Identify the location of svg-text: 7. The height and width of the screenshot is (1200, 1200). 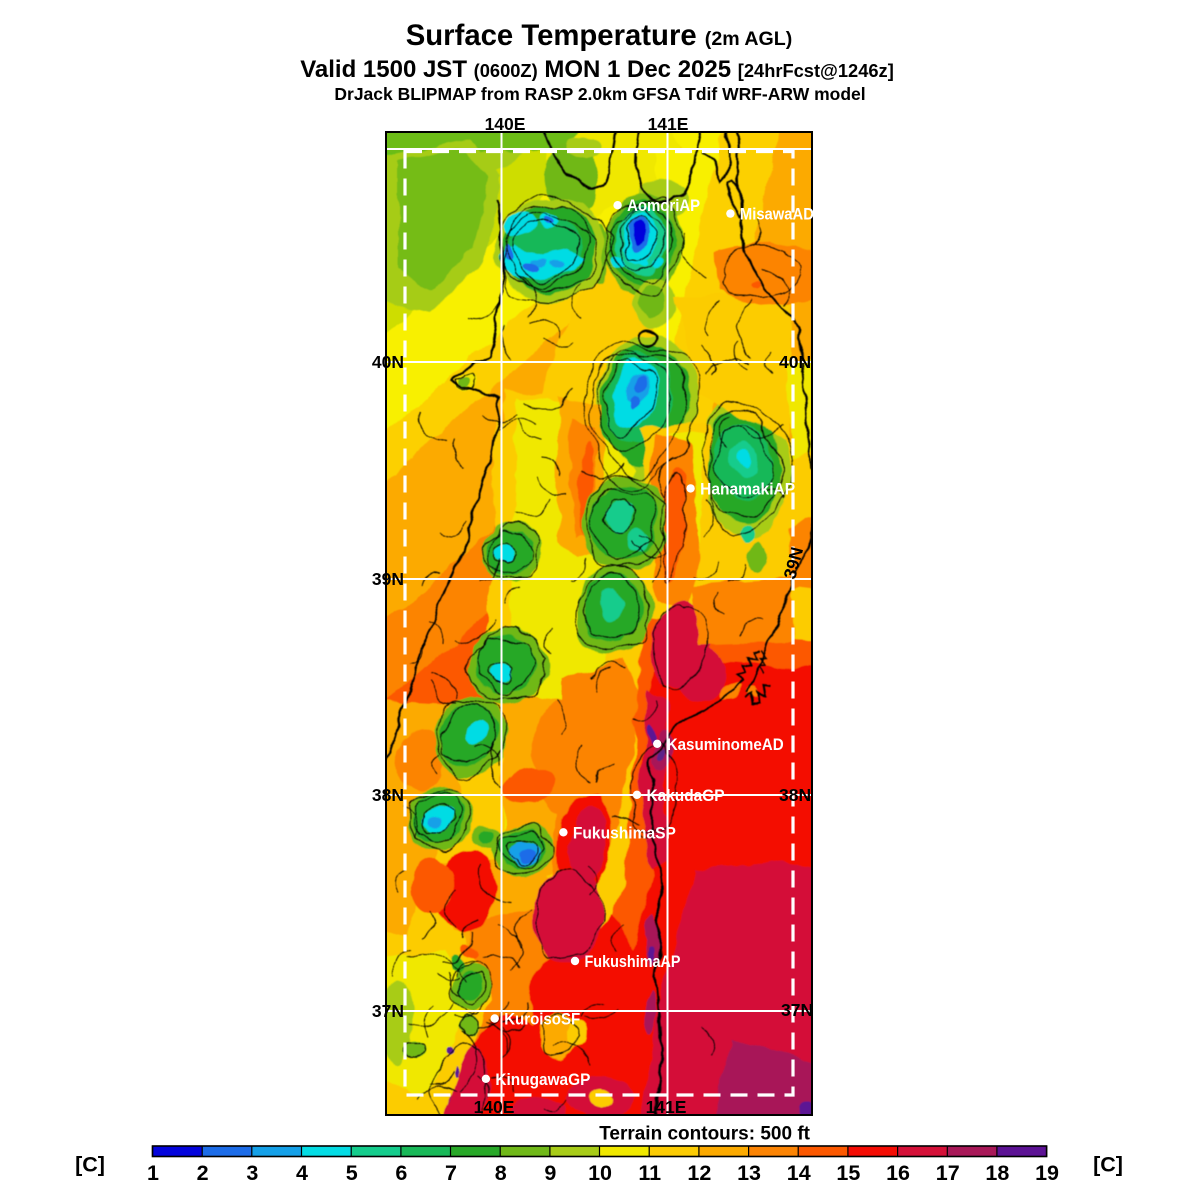
(451, 1173).